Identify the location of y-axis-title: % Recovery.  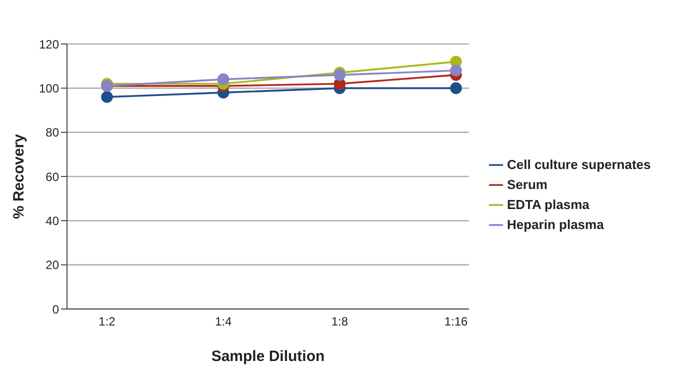
(19, 176).